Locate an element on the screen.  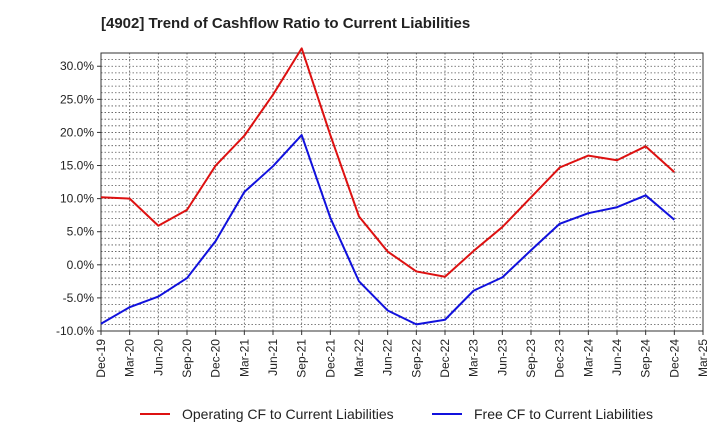
x-tick-label: Dec-23 is located at coordinates (560, 358).